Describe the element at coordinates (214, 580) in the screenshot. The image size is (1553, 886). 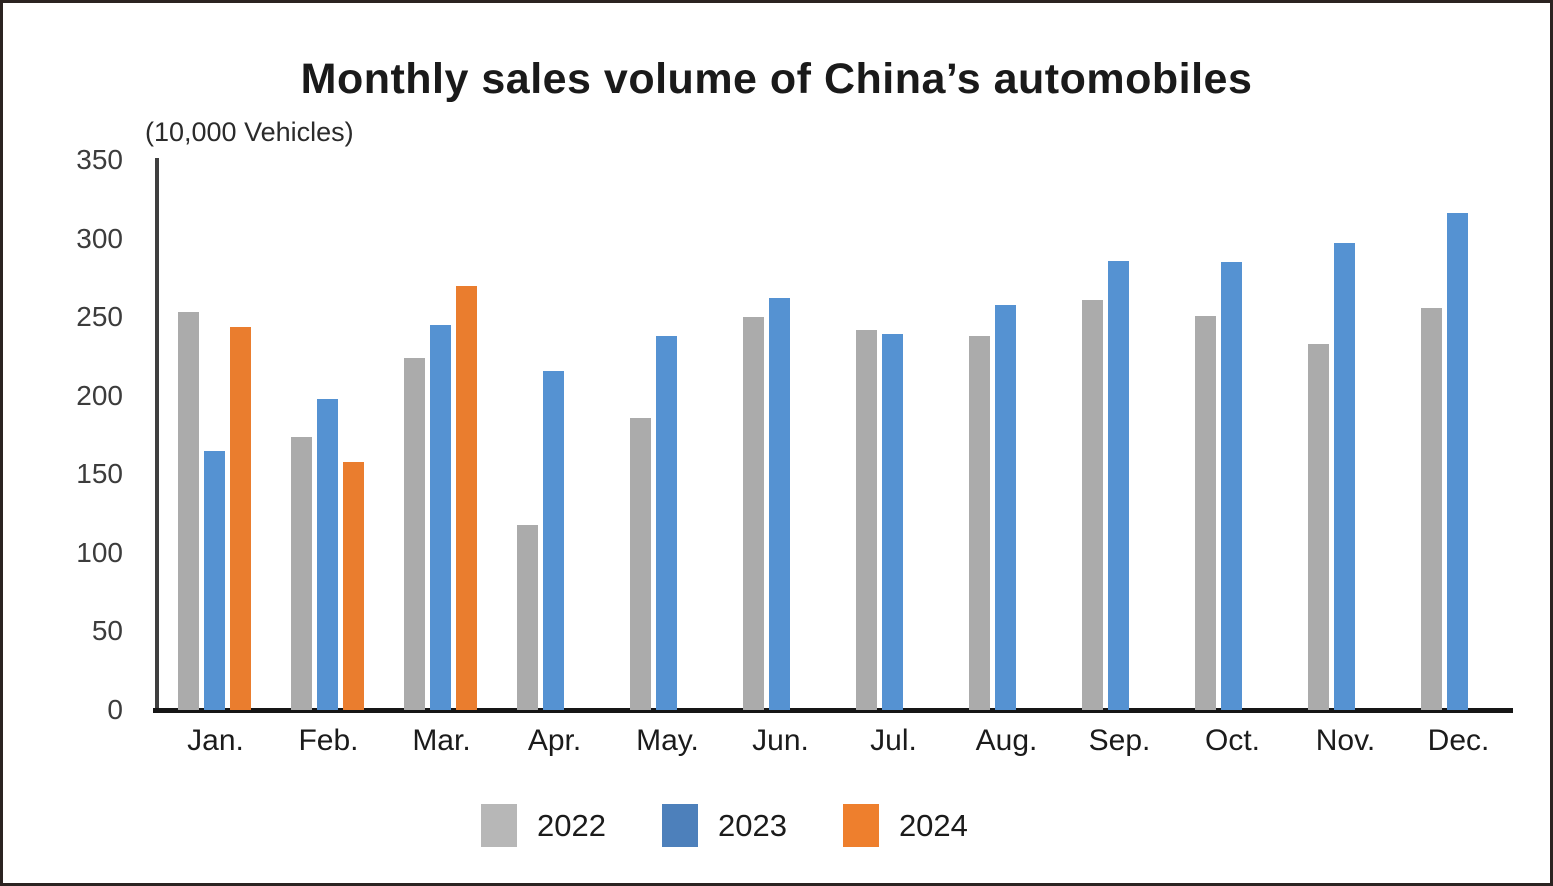
I see `bar-2023-jan` at that location.